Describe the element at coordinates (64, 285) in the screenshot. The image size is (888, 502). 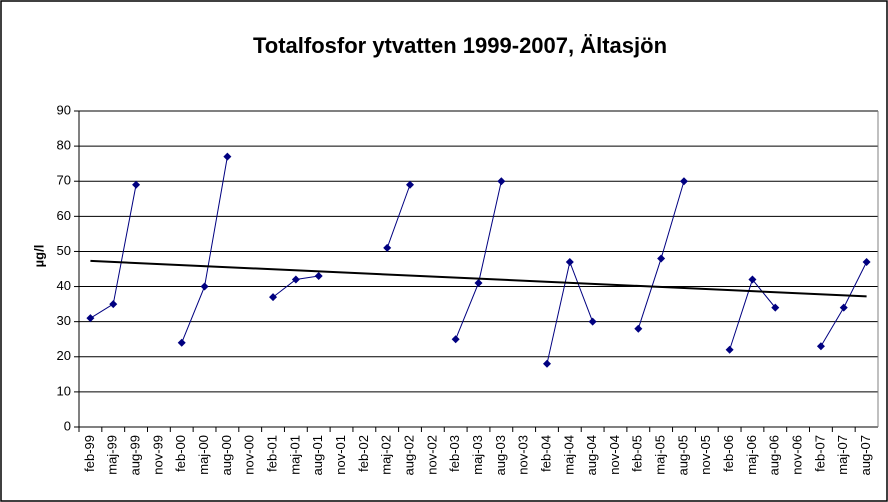
I see `y-tick-label: 40` at that location.